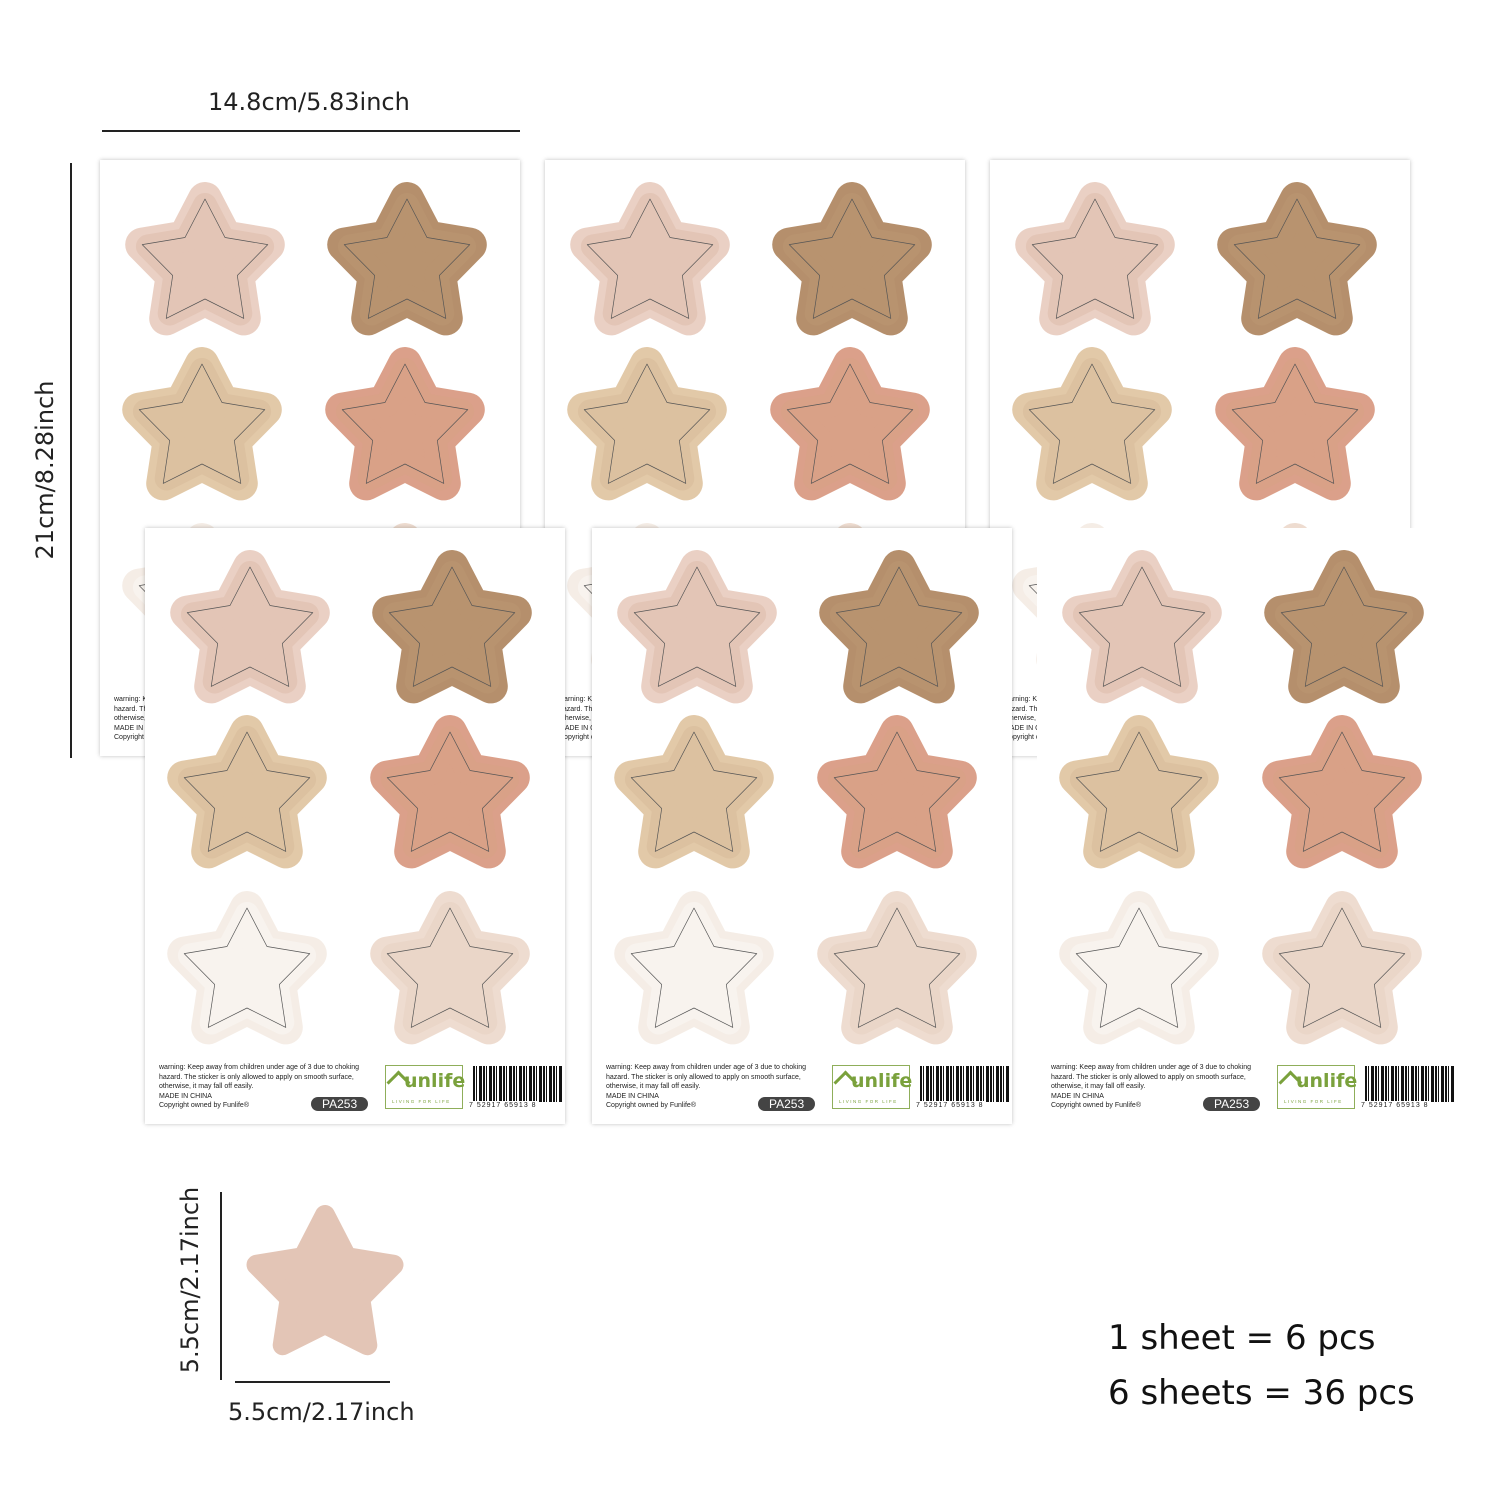 The height and width of the screenshot is (1500, 1500). Describe the element at coordinates (71, 460) in the screenshot. I see `sheet-height-arrow` at that location.